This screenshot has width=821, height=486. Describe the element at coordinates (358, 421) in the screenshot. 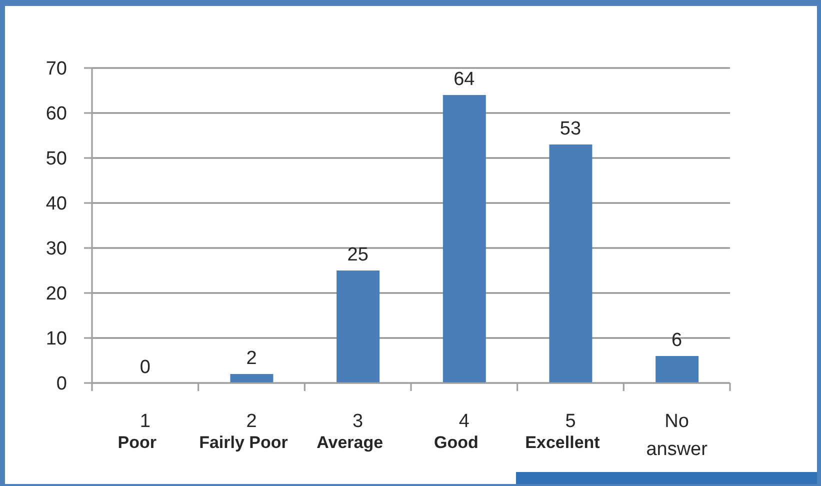

I see `x-tick-label: 3` at that location.